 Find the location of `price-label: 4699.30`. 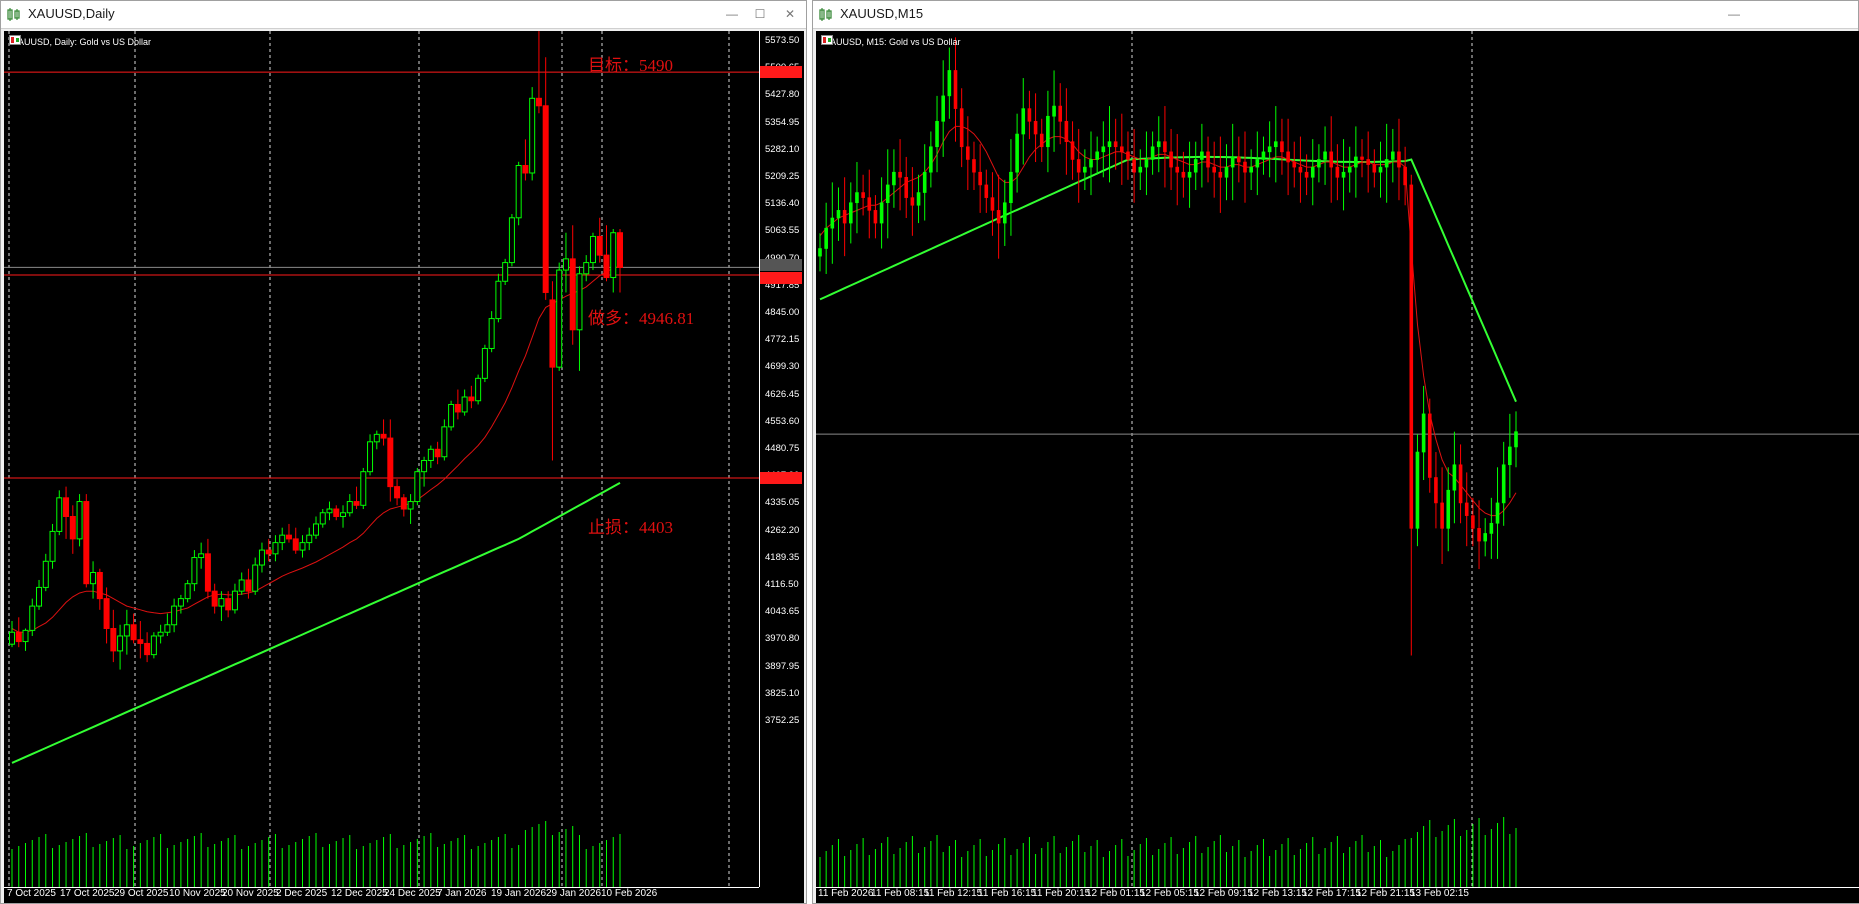

price-label: 4699.30 is located at coordinates (782, 367).